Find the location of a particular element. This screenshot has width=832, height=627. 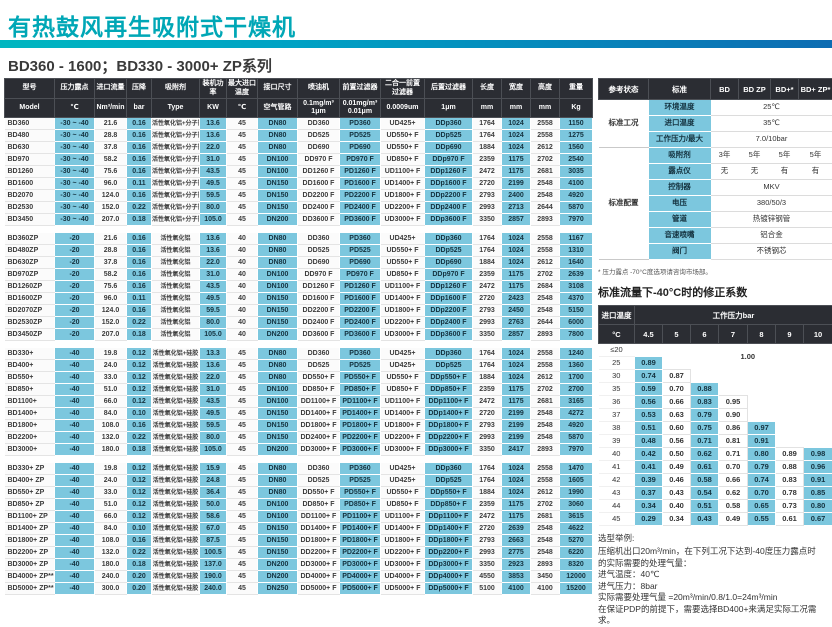

param-name: 环境温度 is located at coordinates (680, 108).